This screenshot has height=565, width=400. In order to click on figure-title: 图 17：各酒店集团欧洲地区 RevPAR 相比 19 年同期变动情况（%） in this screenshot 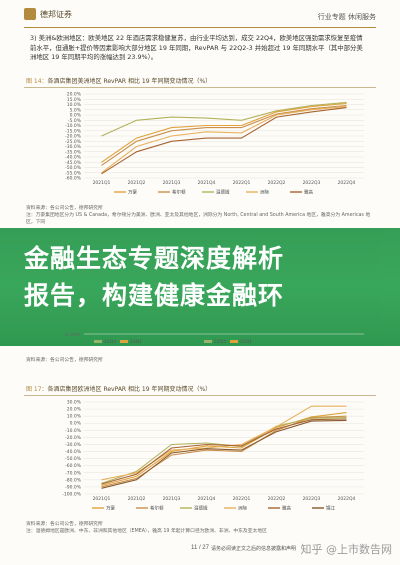, I will do `click(200, 389)`.